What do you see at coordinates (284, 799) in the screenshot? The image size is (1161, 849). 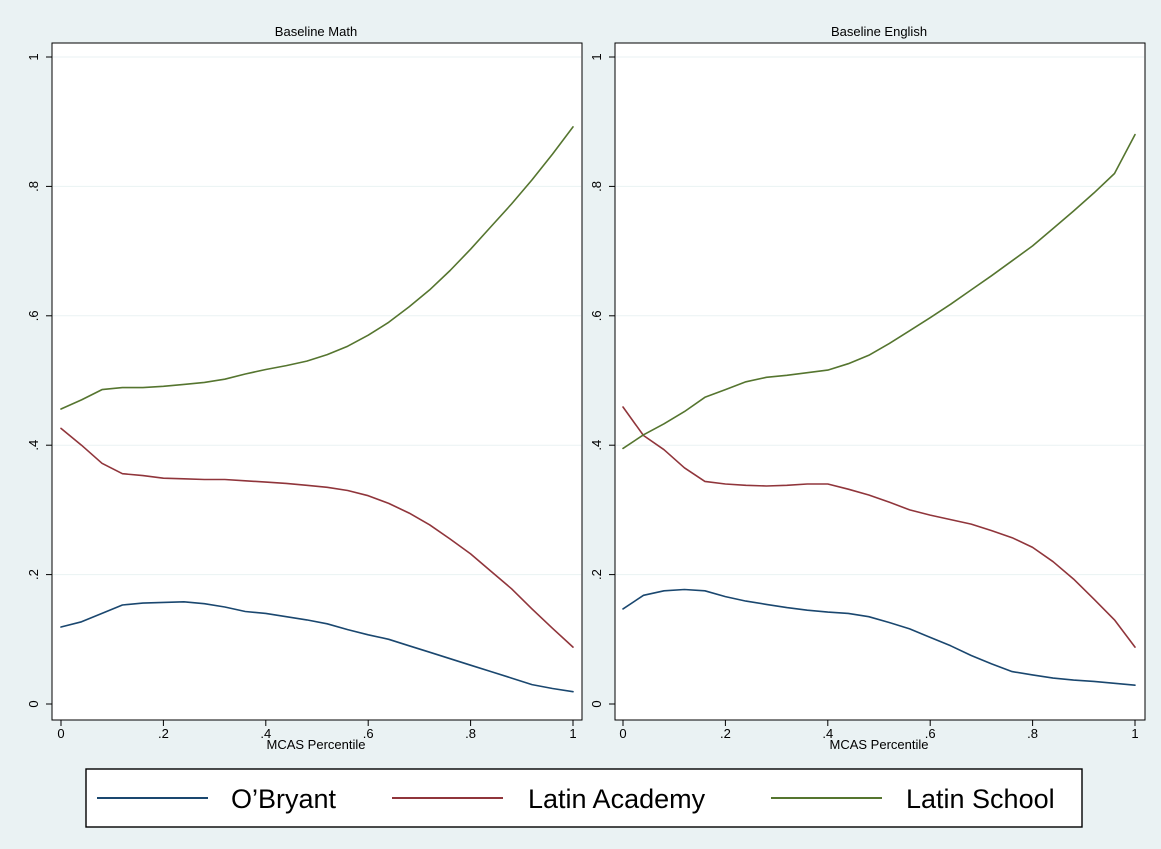 I see `legend-label-obryant: O’Bryant` at bounding box center [284, 799].